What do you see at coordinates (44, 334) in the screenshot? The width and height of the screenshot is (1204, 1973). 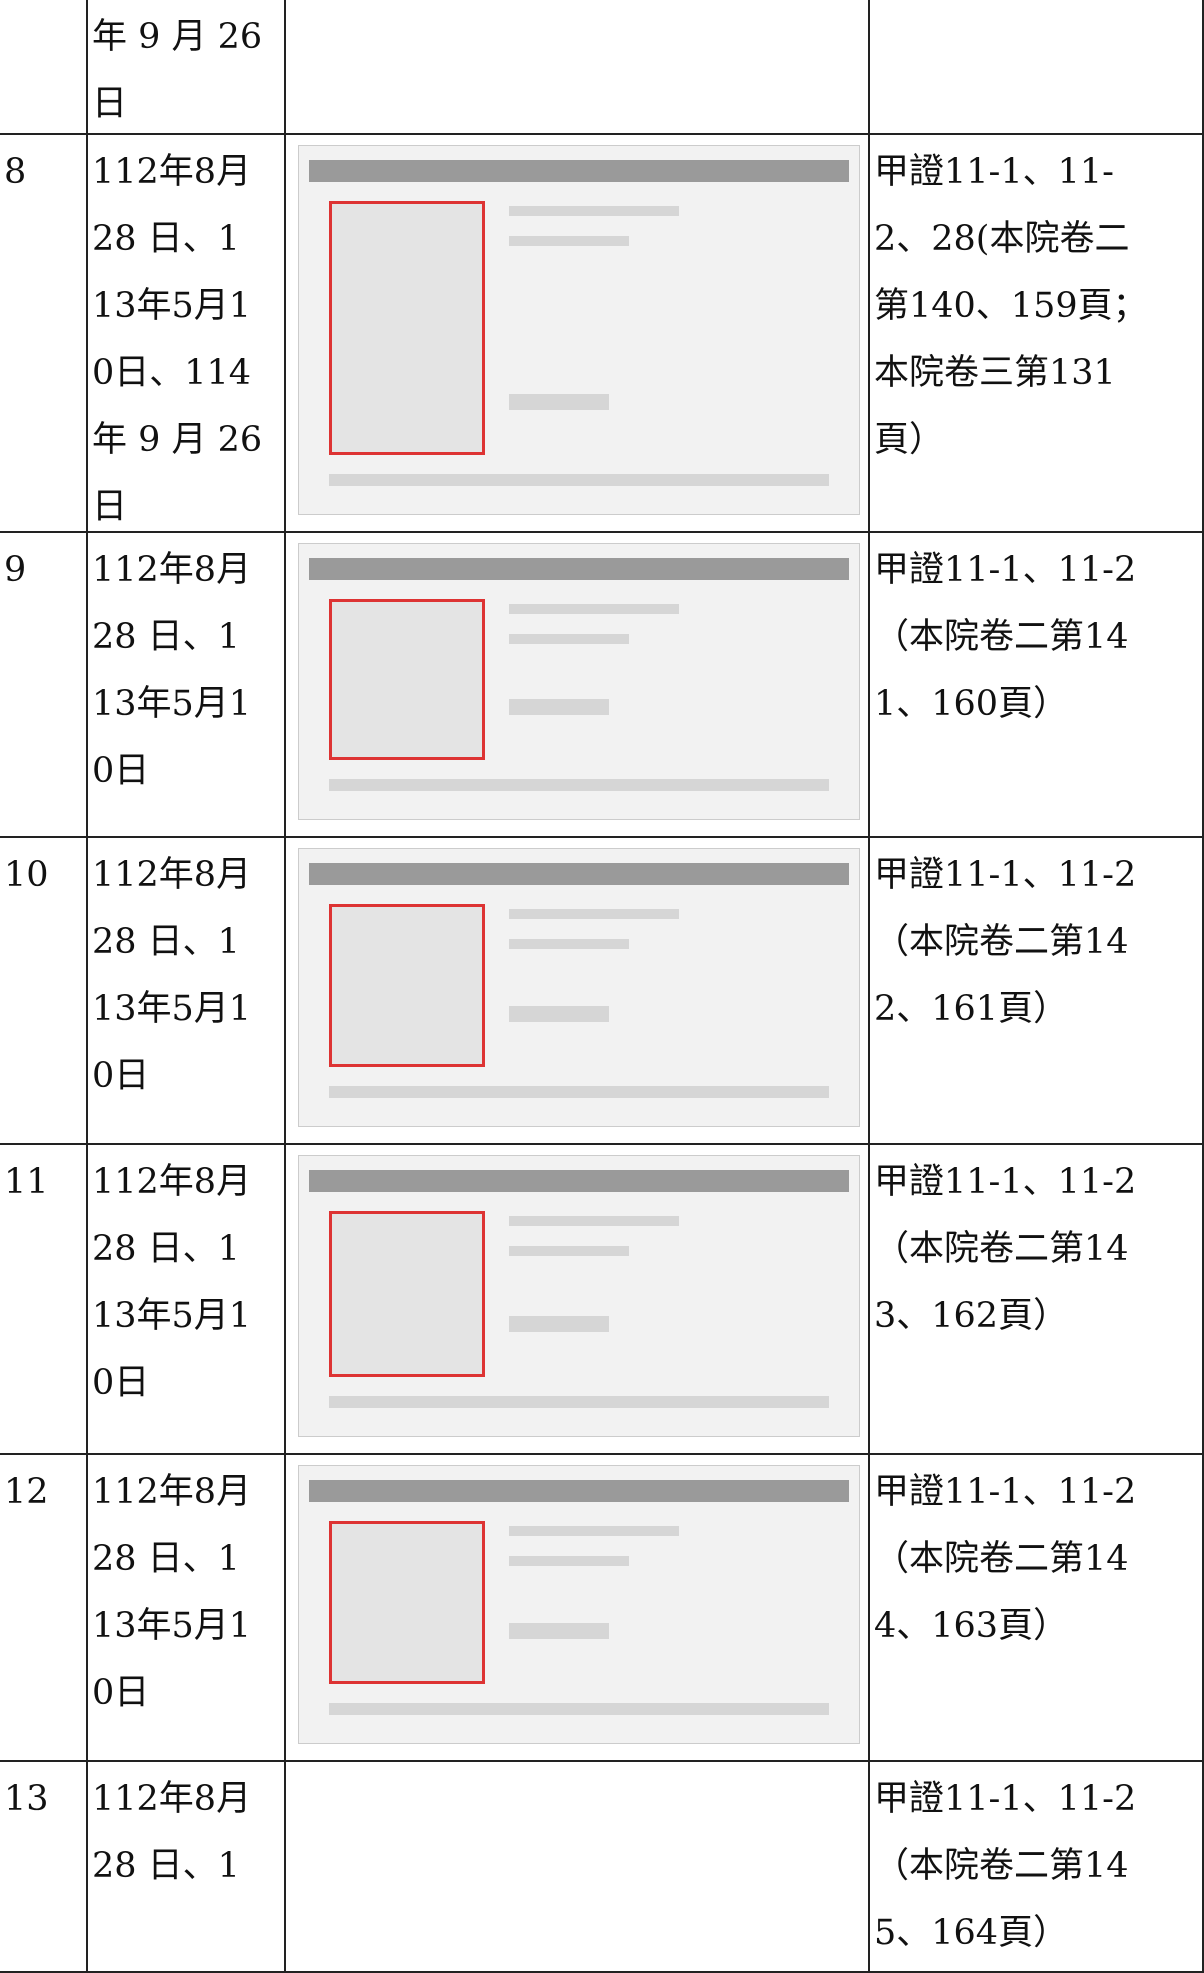 I see `number-cell: 8` at bounding box center [44, 334].